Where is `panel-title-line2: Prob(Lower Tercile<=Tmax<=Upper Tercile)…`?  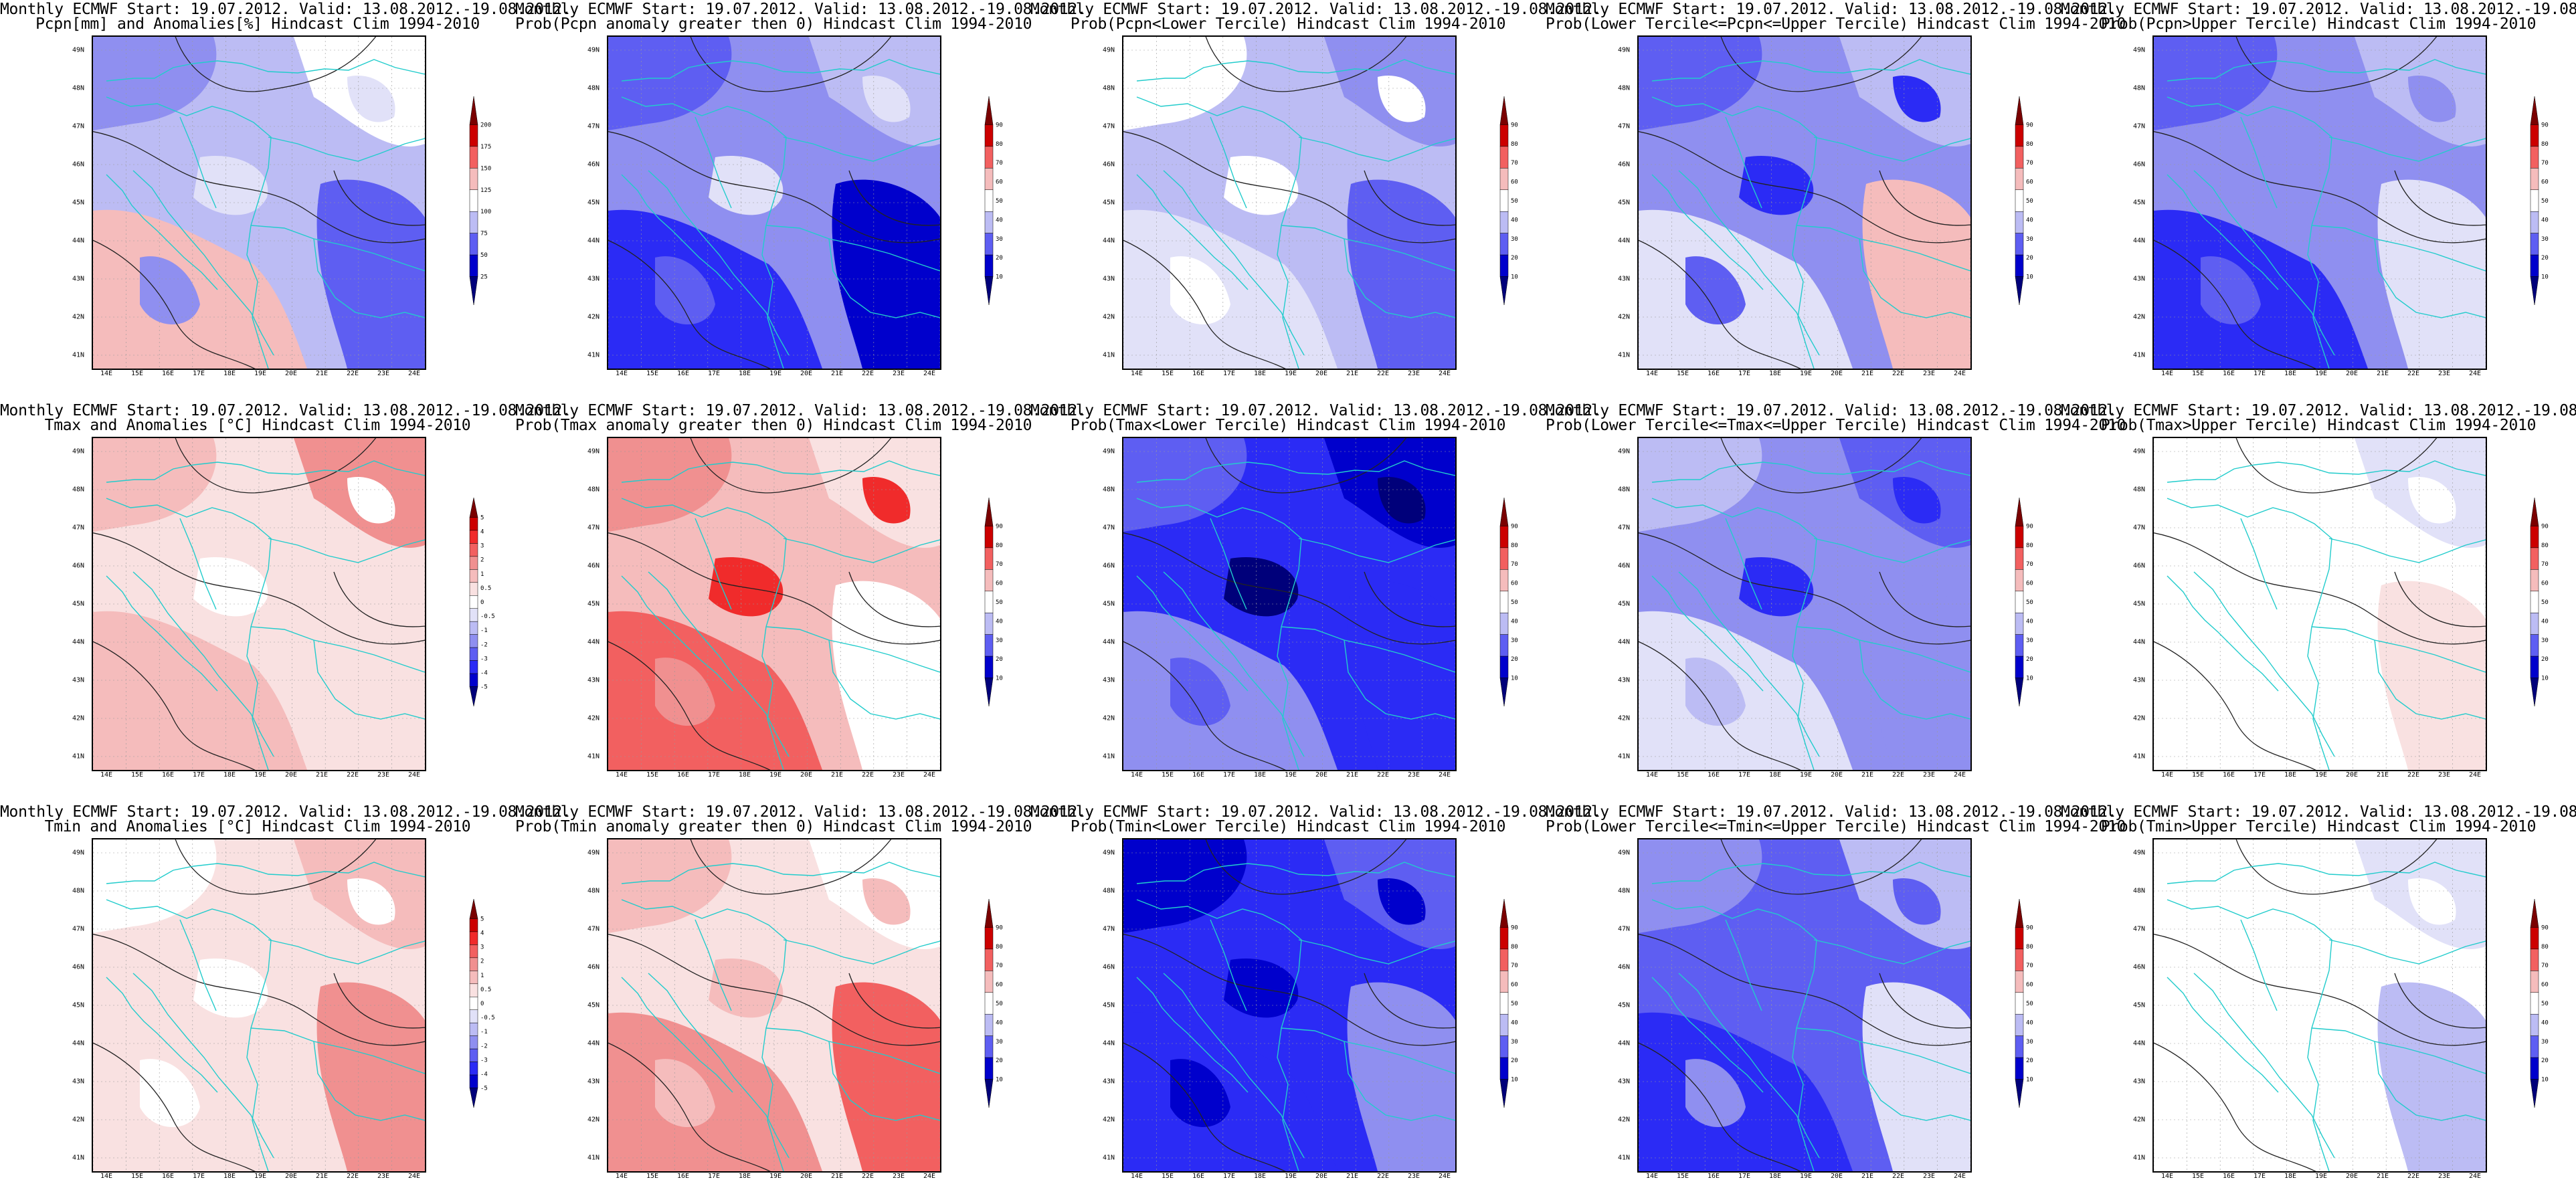 panel-title-line2: Prob(Lower Tercile<=Tmax<=Upper Tercile)… is located at coordinates (1836, 425).